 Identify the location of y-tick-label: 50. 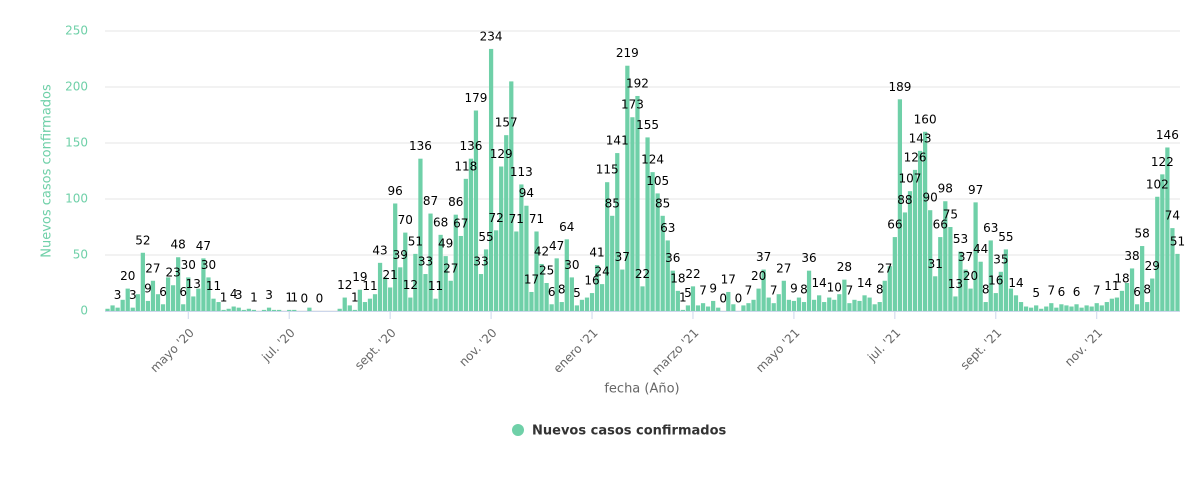
(80, 255).